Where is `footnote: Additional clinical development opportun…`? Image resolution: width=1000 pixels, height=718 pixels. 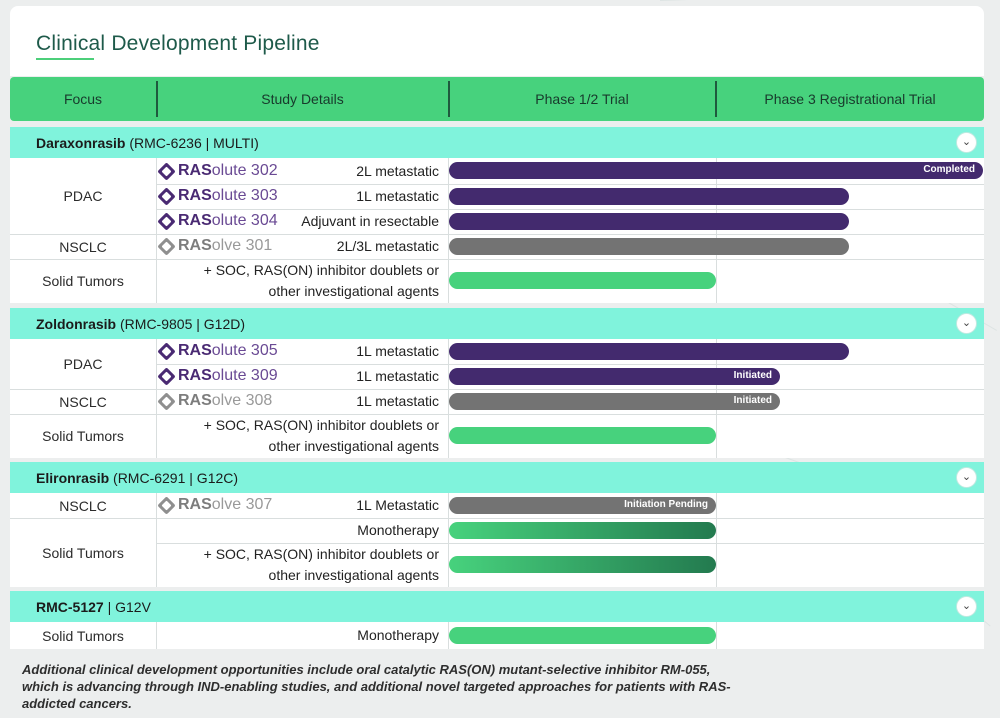 footnote: Additional clinical development opportun… is located at coordinates (376, 686).